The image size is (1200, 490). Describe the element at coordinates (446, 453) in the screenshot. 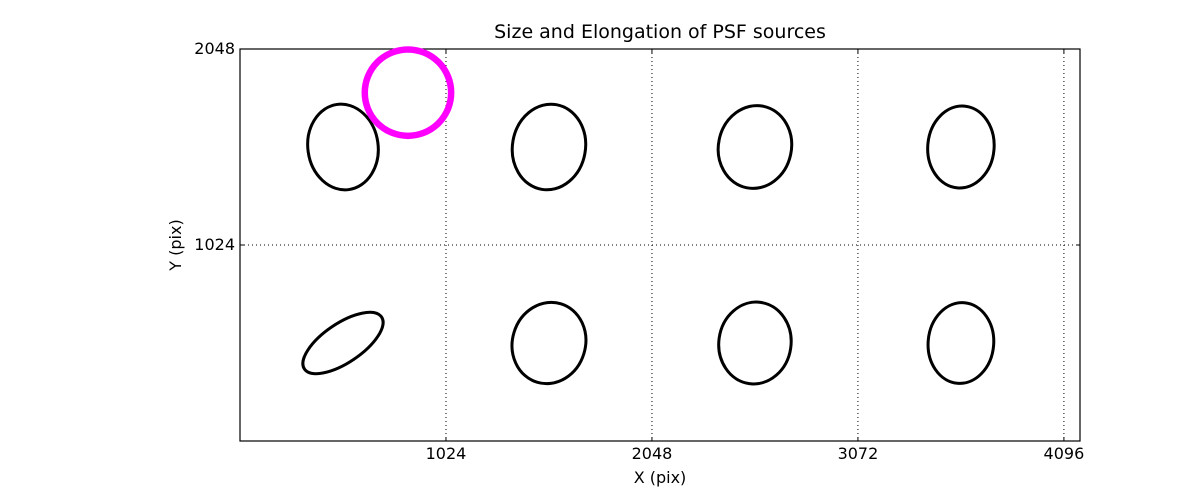

I see `x-tick-label: 1024` at that location.